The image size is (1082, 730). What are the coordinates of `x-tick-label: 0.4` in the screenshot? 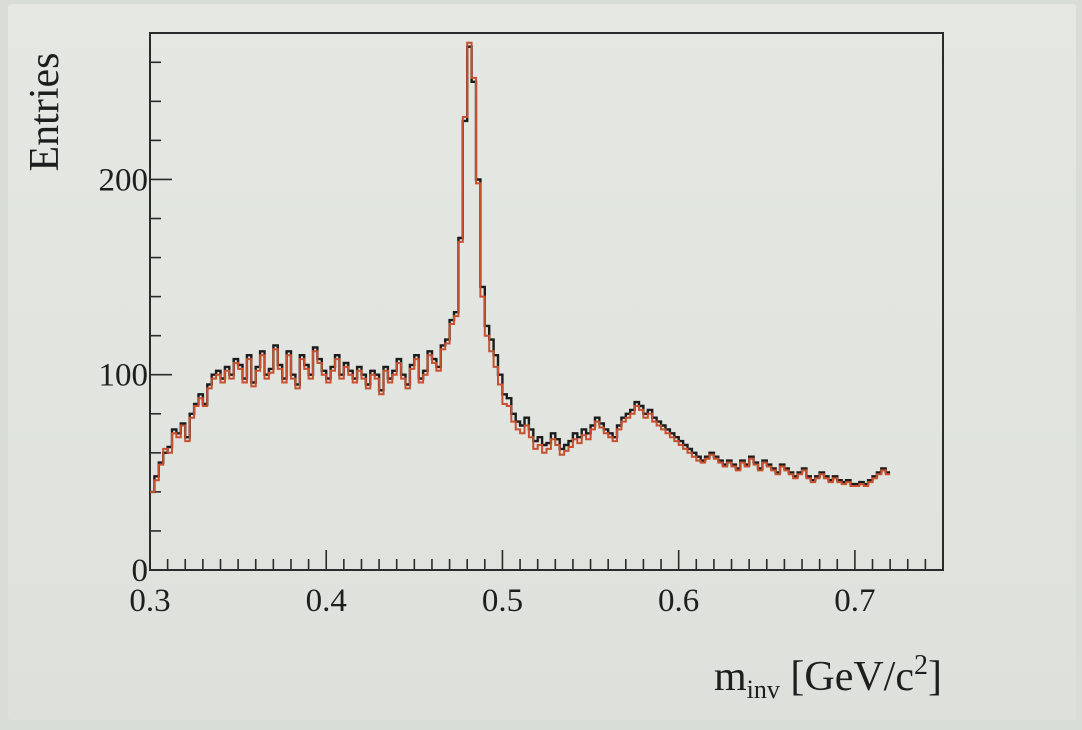 It's located at (326, 601).